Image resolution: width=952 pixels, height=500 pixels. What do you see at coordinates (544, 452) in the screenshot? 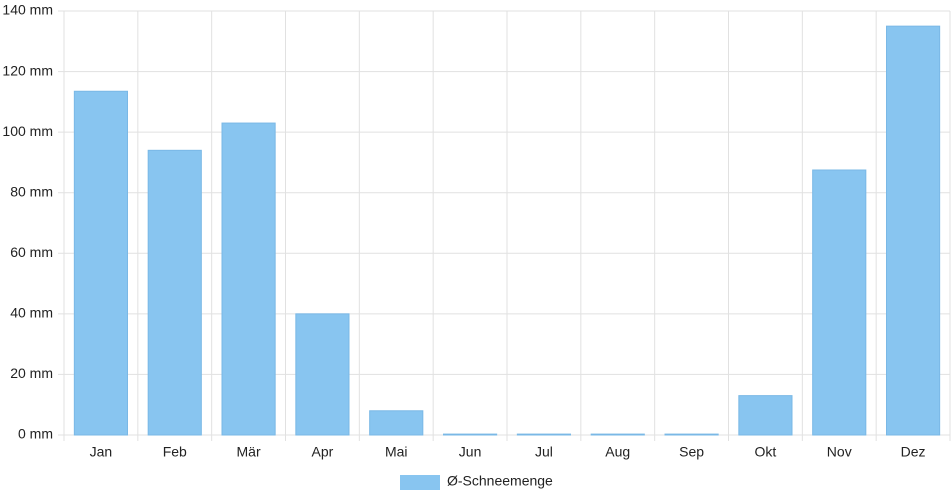
I see `x-tick-label: Jul` at bounding box center [544, 452].